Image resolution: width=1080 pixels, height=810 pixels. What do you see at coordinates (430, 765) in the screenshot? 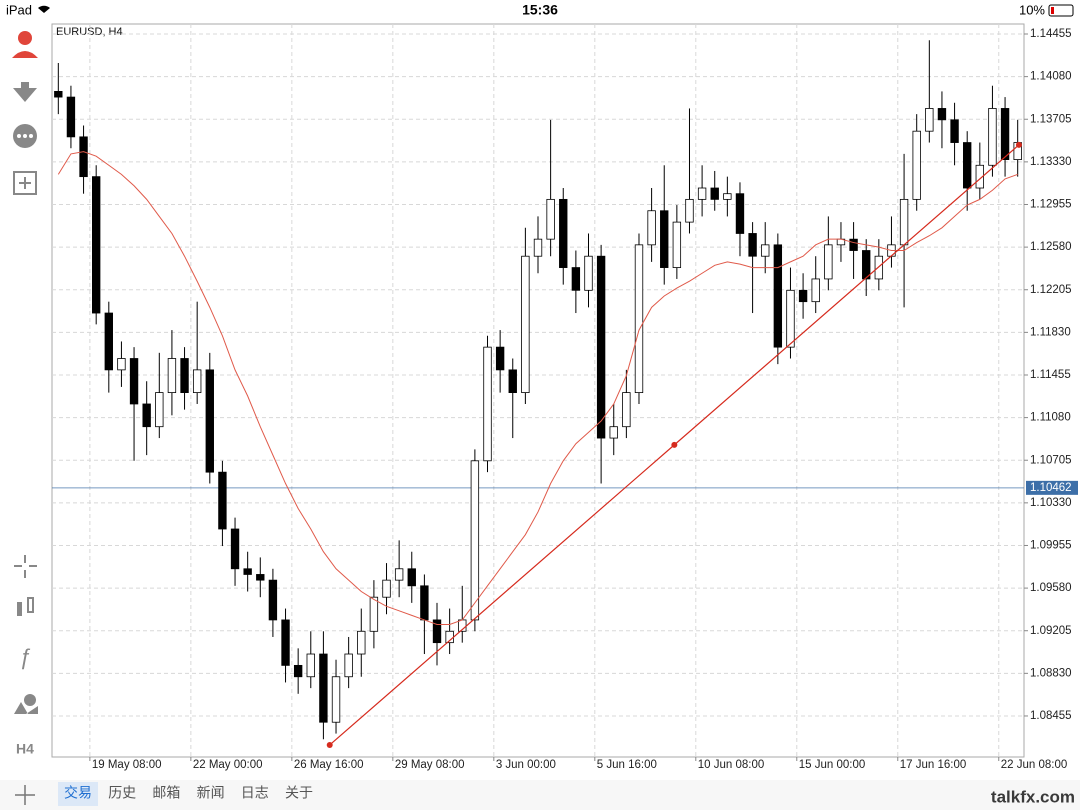
I see `x-tick-label: 29 May 08:00` at bounding box center [430, 765].